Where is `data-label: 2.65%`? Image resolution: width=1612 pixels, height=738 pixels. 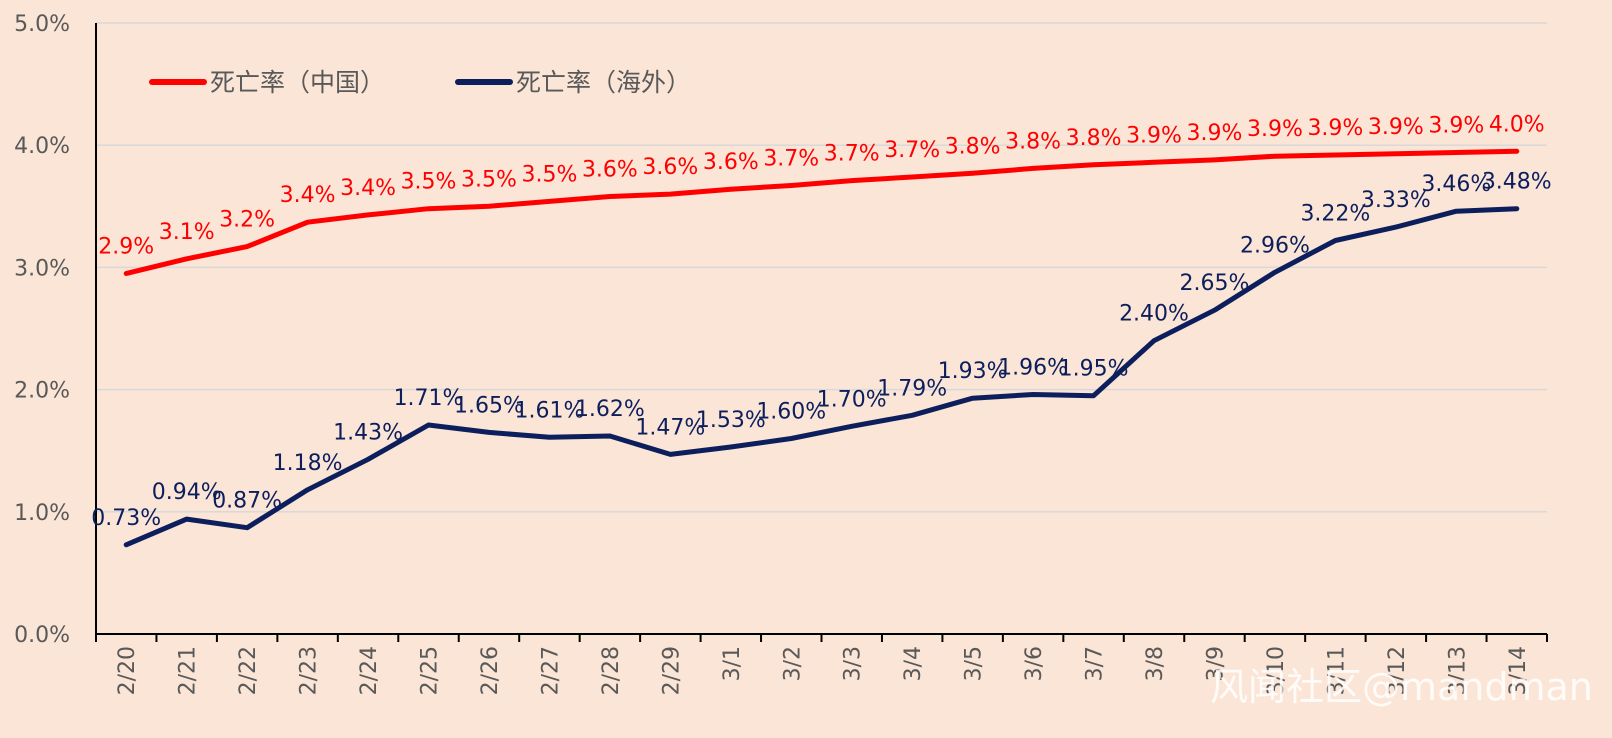
data-label: 2.65% is located at coordinates (1215, 283).